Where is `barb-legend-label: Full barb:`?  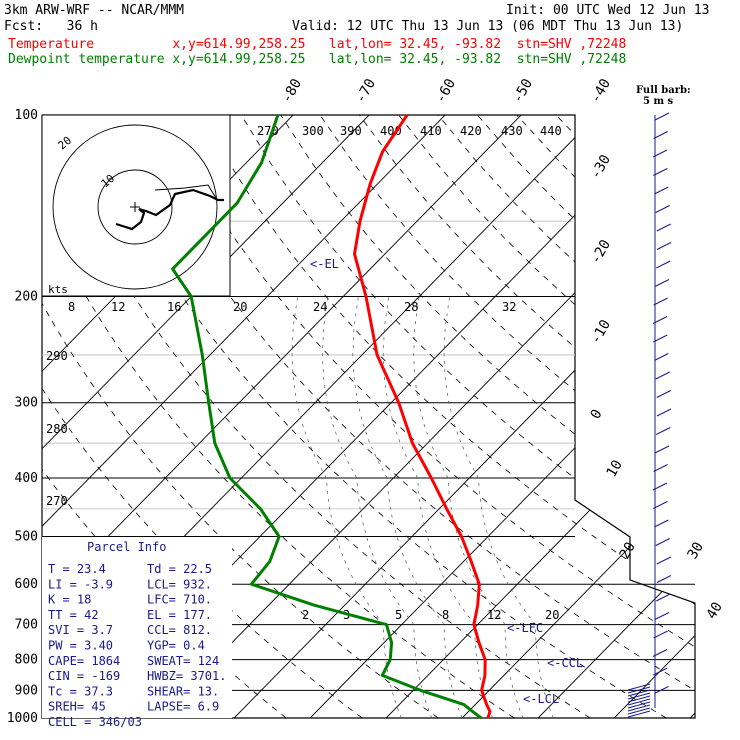
barb-legend-label: Full barb: is located at coordinates (663, 90).